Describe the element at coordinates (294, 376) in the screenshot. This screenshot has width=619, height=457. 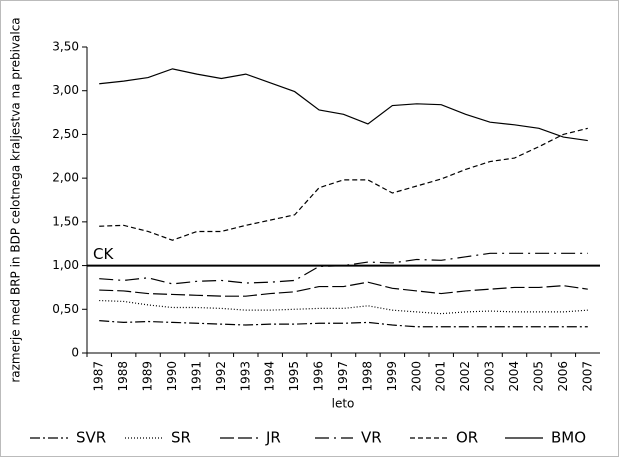
I see `x-tick-label: 1995` at that location.